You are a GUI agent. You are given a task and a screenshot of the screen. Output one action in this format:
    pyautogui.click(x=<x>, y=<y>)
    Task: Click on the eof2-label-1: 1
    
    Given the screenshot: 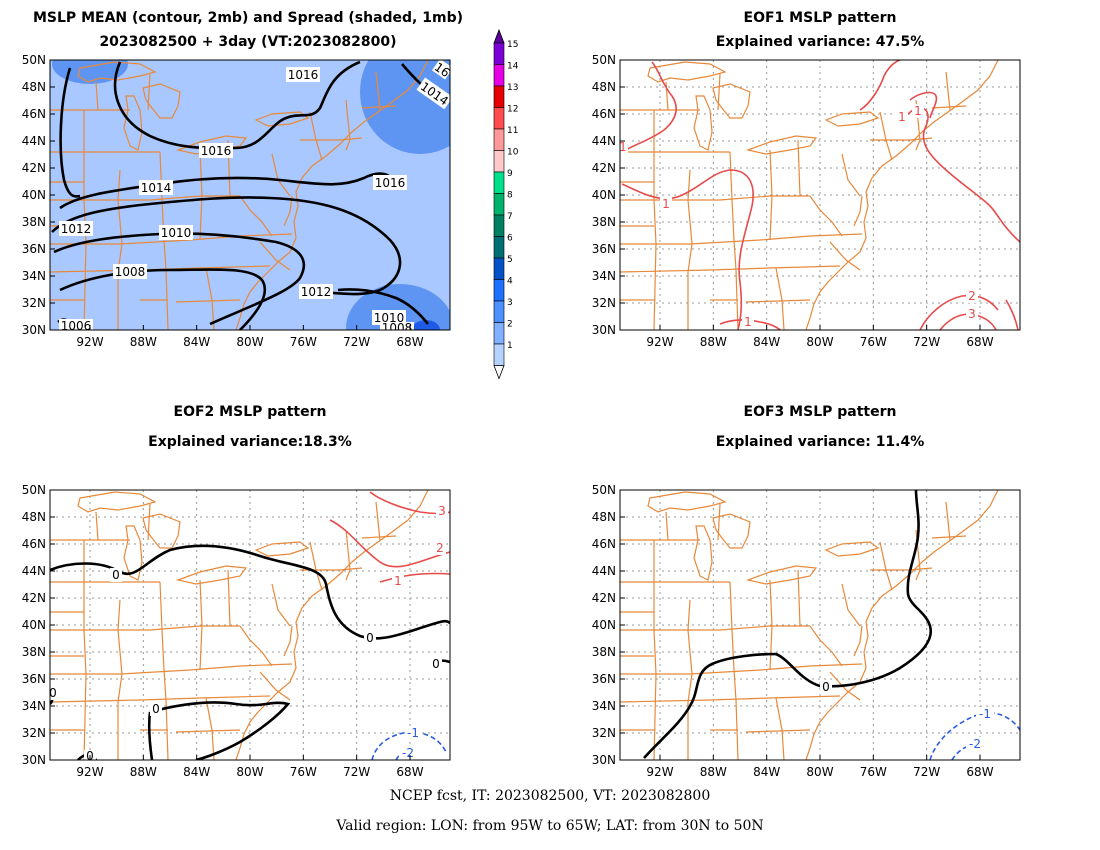 What is the action you would take?
    pyautogui.click(x=398, y=581)
    